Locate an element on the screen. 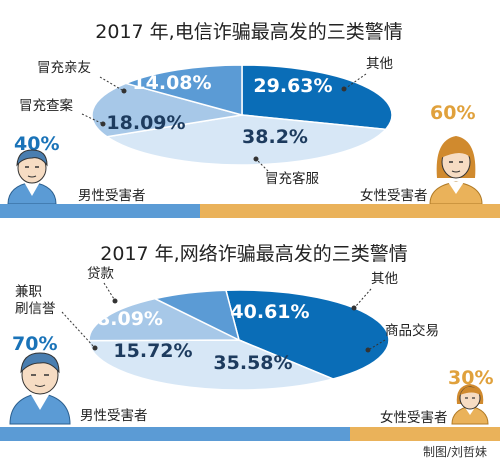 The image size is (500, 467). chart2-label-parttime-line1: 兼职 is located at coordinates (28, 292).